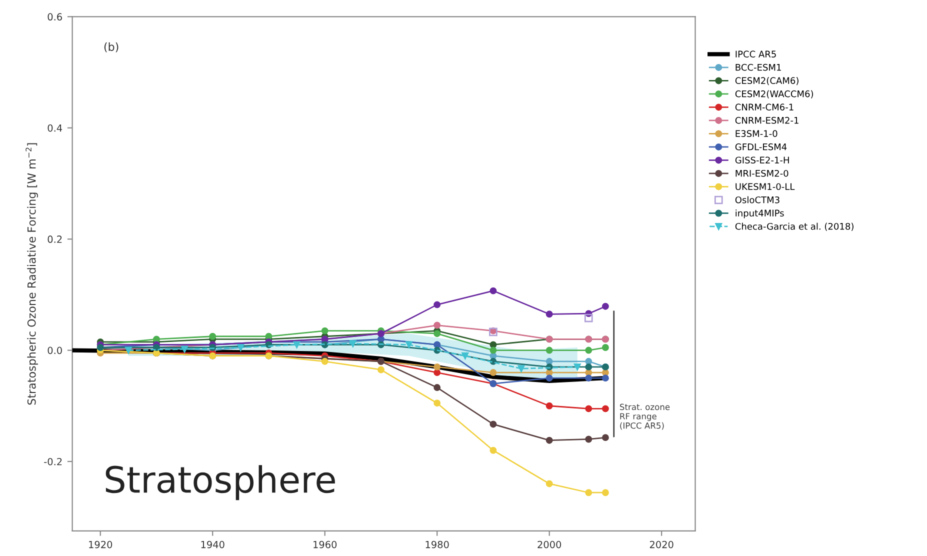 The image size is (927, 556). What do you see at coordinates (55, 128) in the screenshot?
I see `y-tick-label: 0.4` at bounding box center [55, 128].